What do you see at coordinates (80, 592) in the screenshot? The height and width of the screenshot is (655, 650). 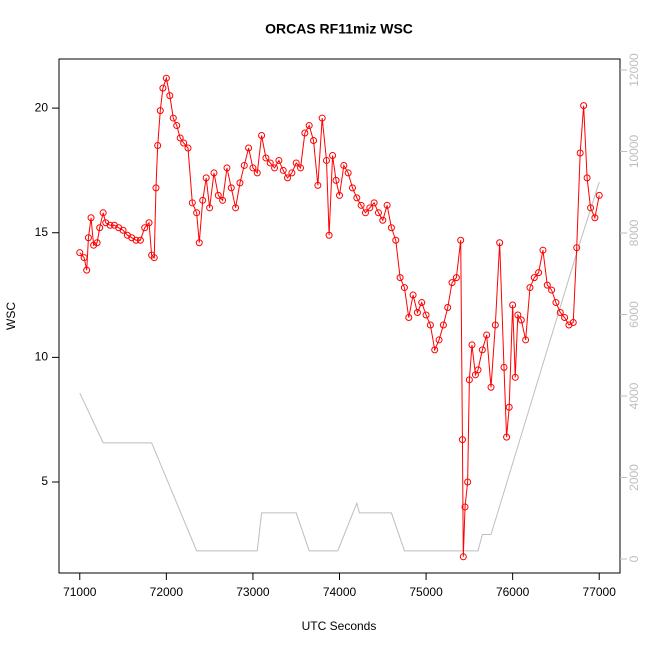 I see `x-tick-label: 71000` at bounding box center [80, 592].